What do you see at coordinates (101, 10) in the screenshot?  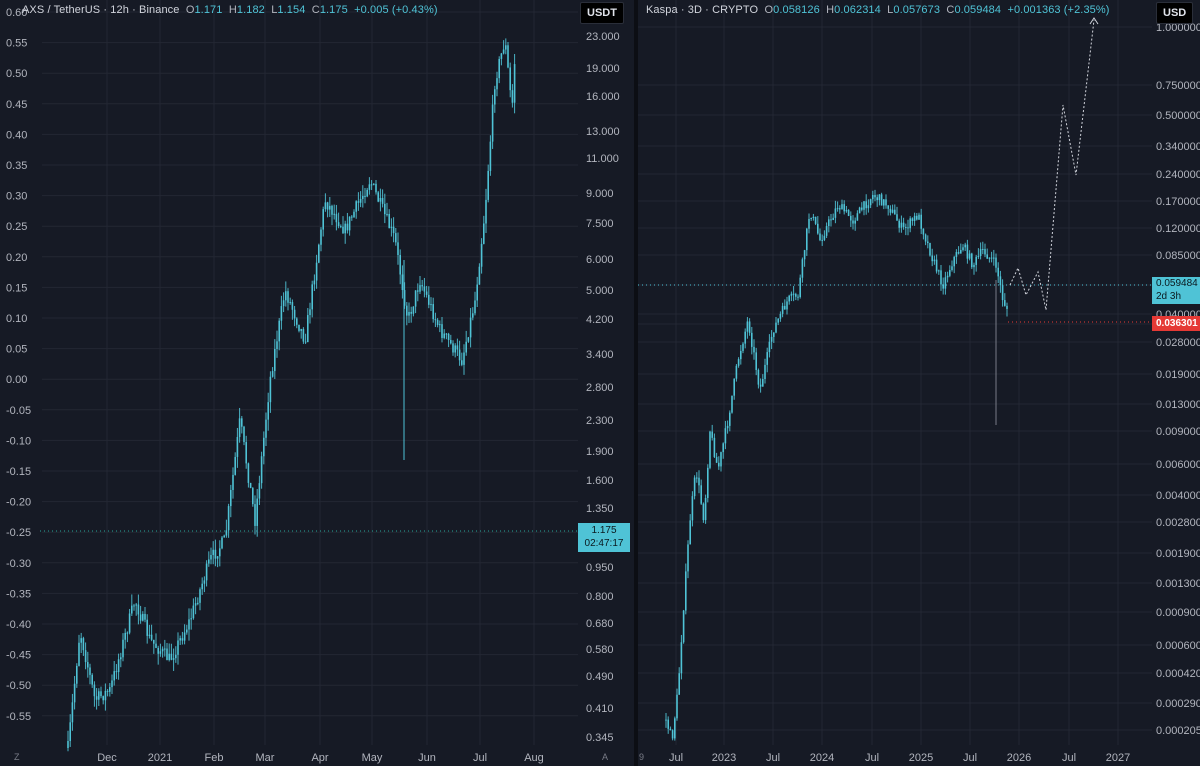 I see `axs-symbol: AXS / TetherUS · 12h · Binance` at bounding box center [101, 10].